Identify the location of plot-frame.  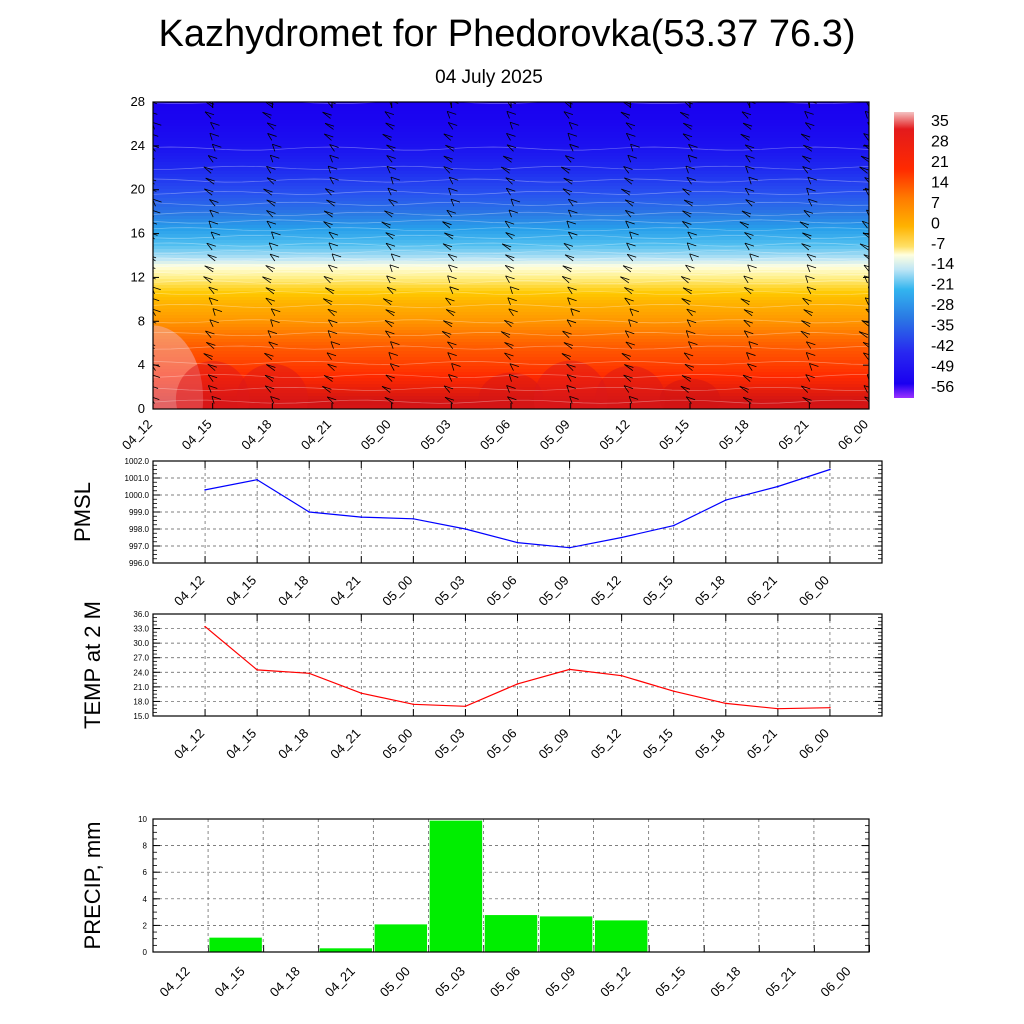
(517, 665).